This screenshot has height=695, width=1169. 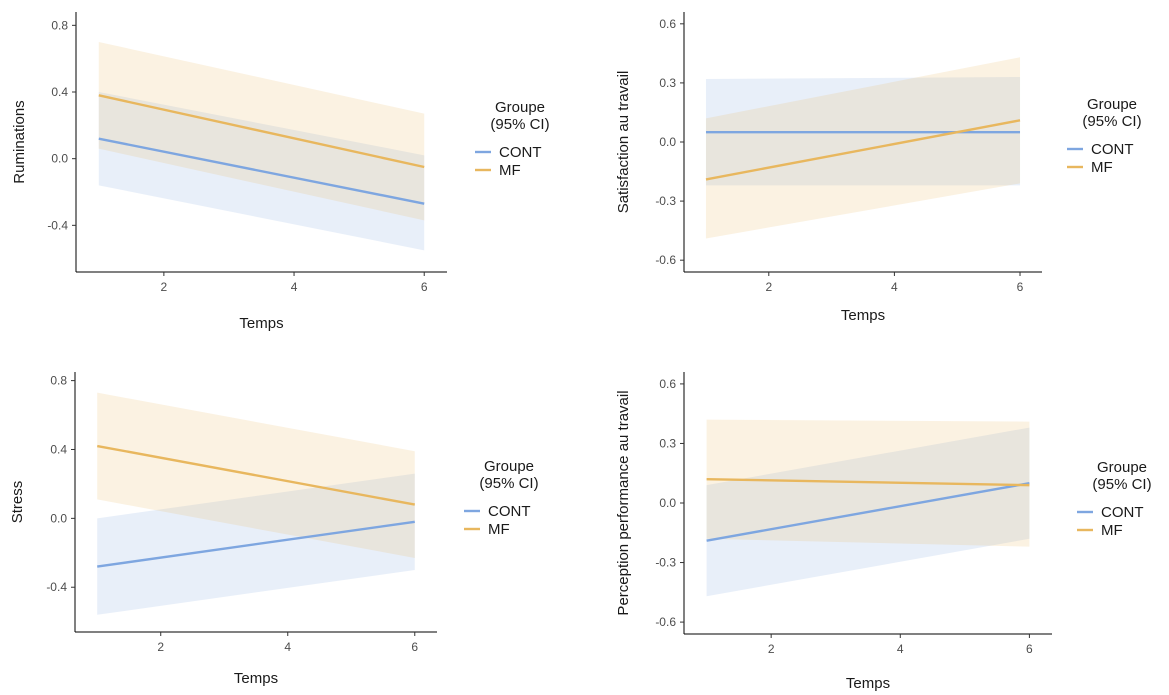 I want to click on ci-band-mf, so click(x=863, y=148).